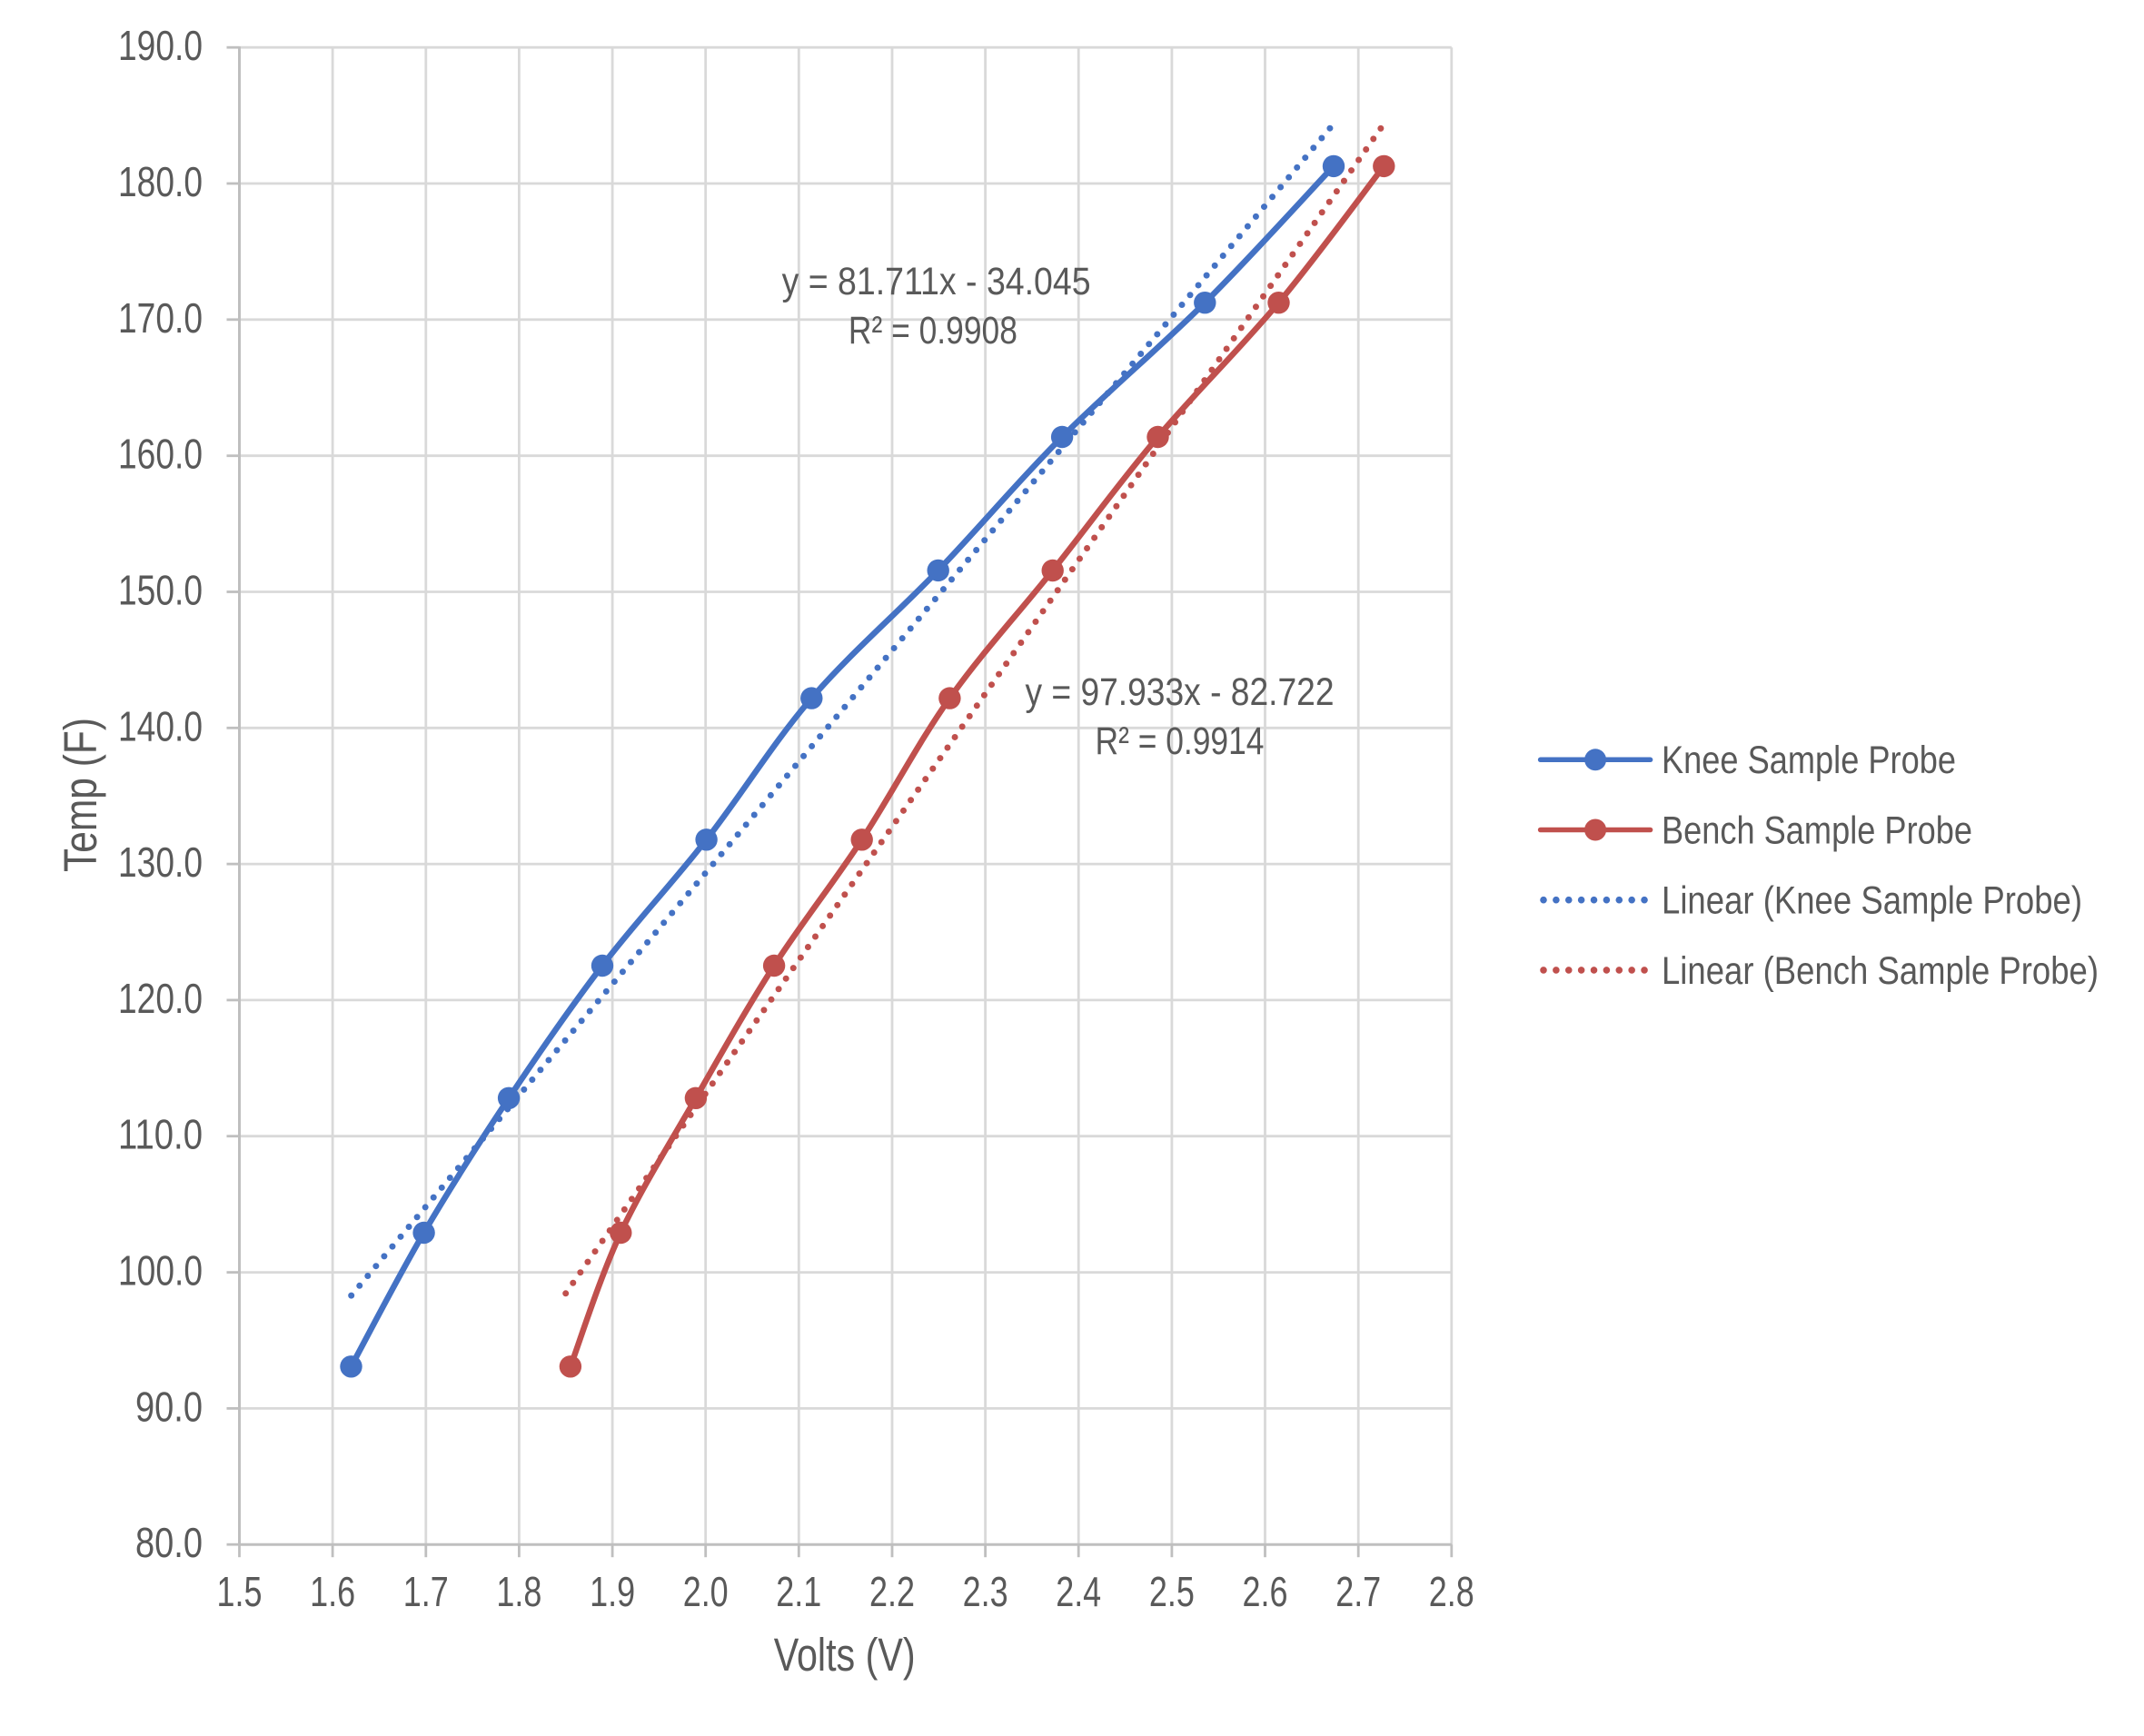  Describe the element at coordinates (169, 1542) in the screenshot. I see `svg-text: 80.0` at that location.